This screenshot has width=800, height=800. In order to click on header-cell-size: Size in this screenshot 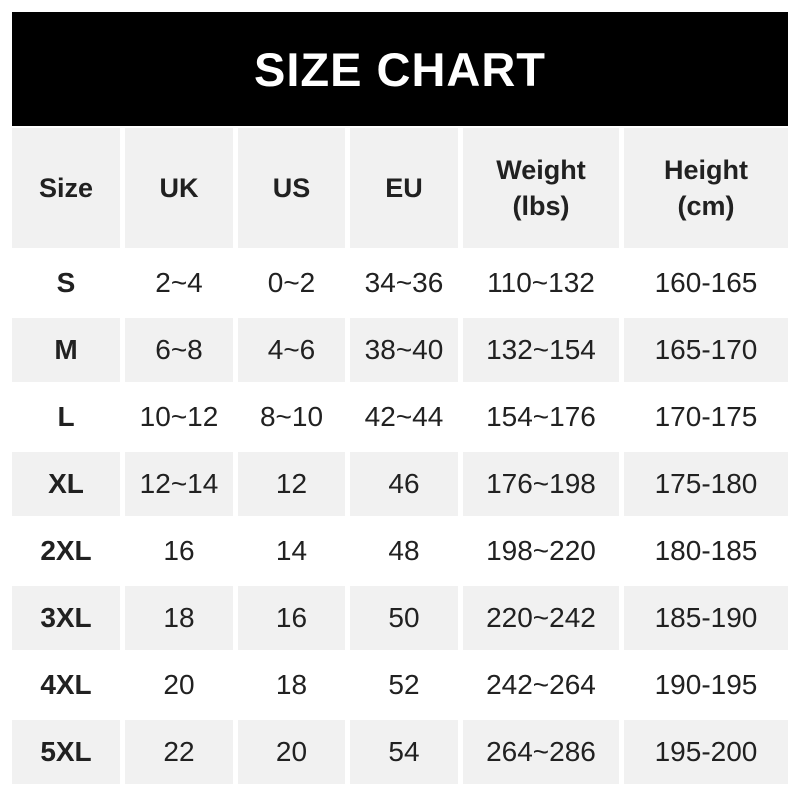, I will do `click(66, 188)`.